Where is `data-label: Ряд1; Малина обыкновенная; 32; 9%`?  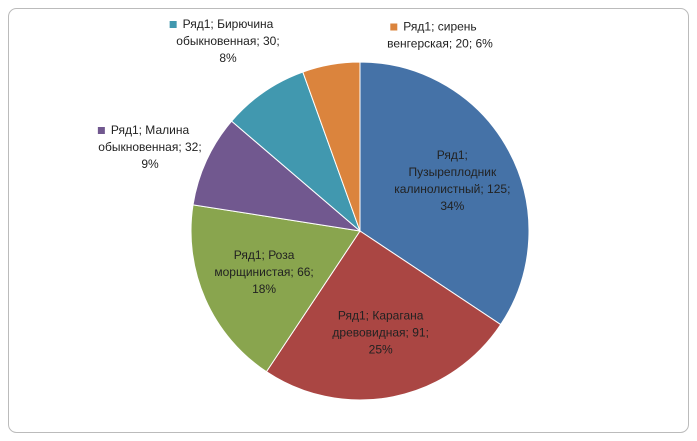
data-label: Ряд1; Малина обыкновенная; 32; 9% is located at coordinates (149, 147).